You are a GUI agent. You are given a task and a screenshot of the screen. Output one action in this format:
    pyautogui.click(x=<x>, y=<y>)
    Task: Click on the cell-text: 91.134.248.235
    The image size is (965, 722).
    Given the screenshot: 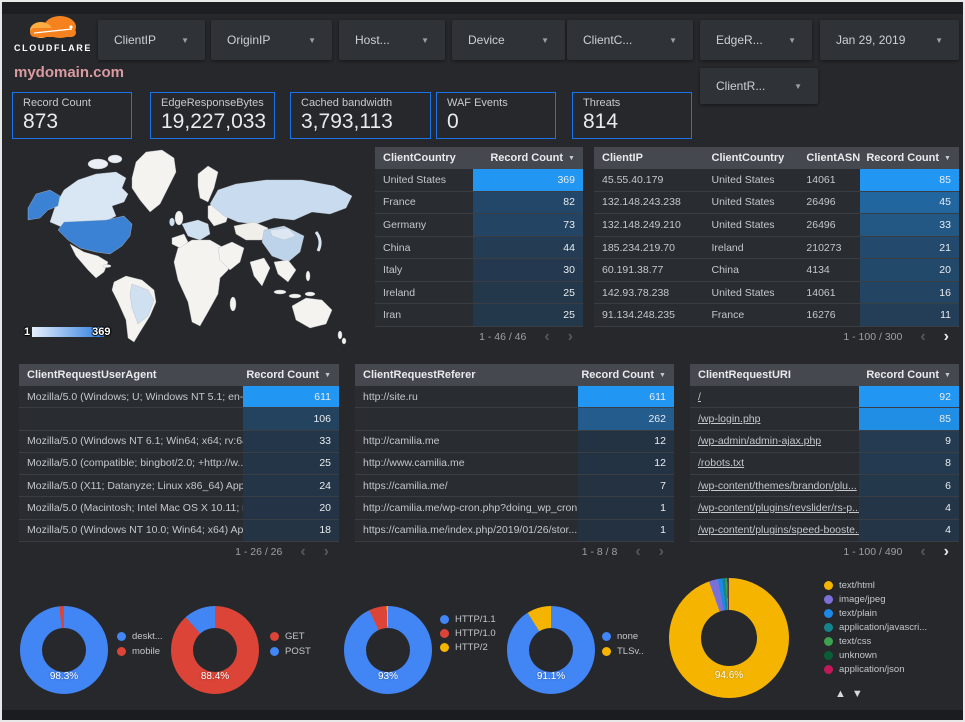 What is the action you would take?
    pyautogui.click(x=638, y=315)
    